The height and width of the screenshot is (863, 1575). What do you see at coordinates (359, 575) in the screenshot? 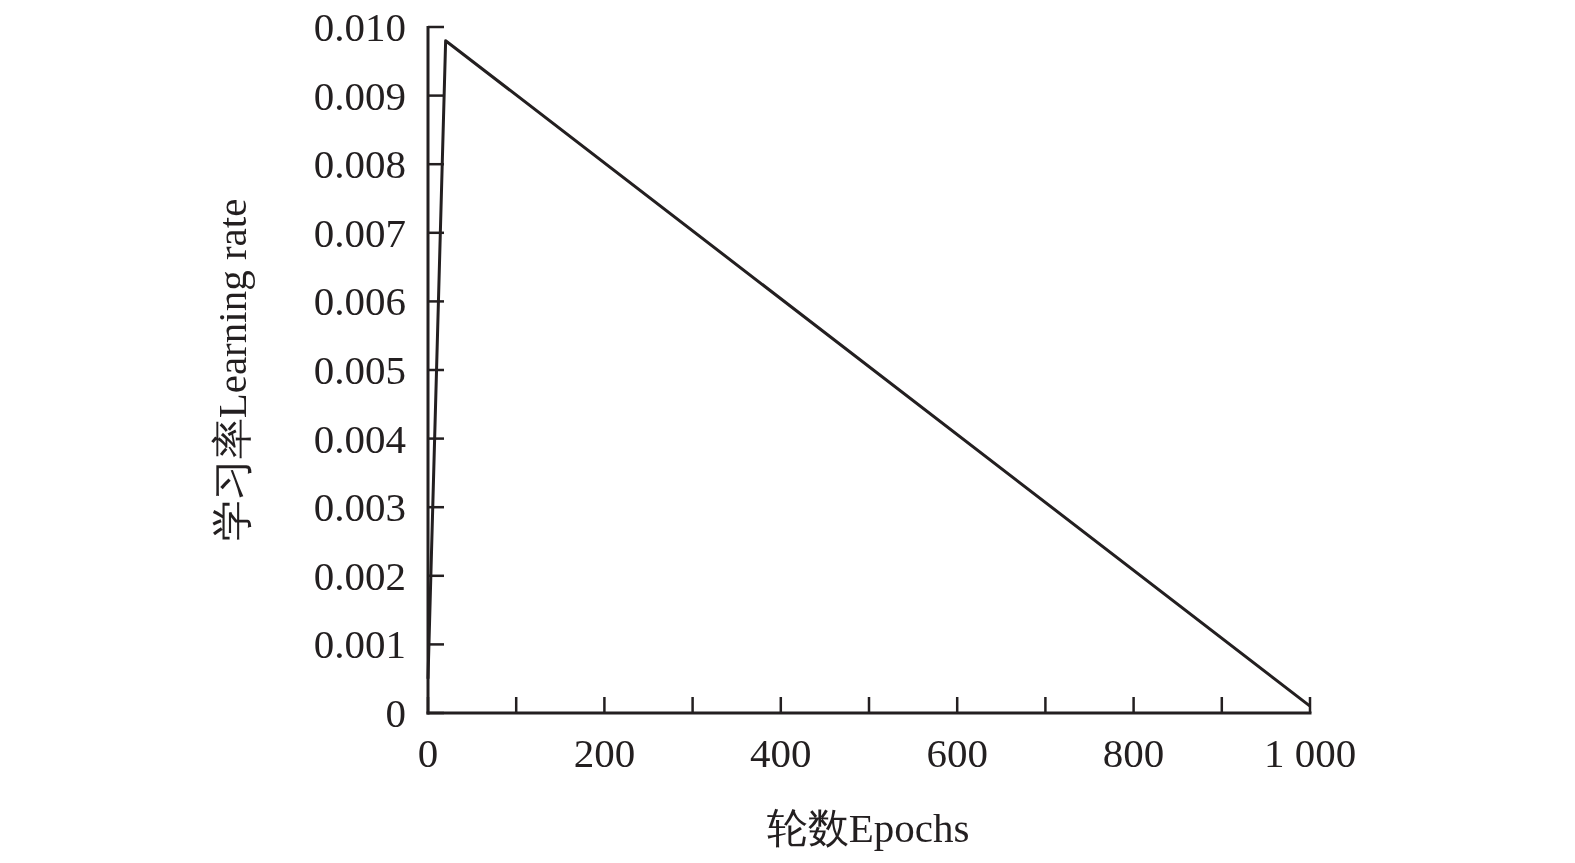
I see `y-tick-label: 0.002` at bounding box center [359, 575].